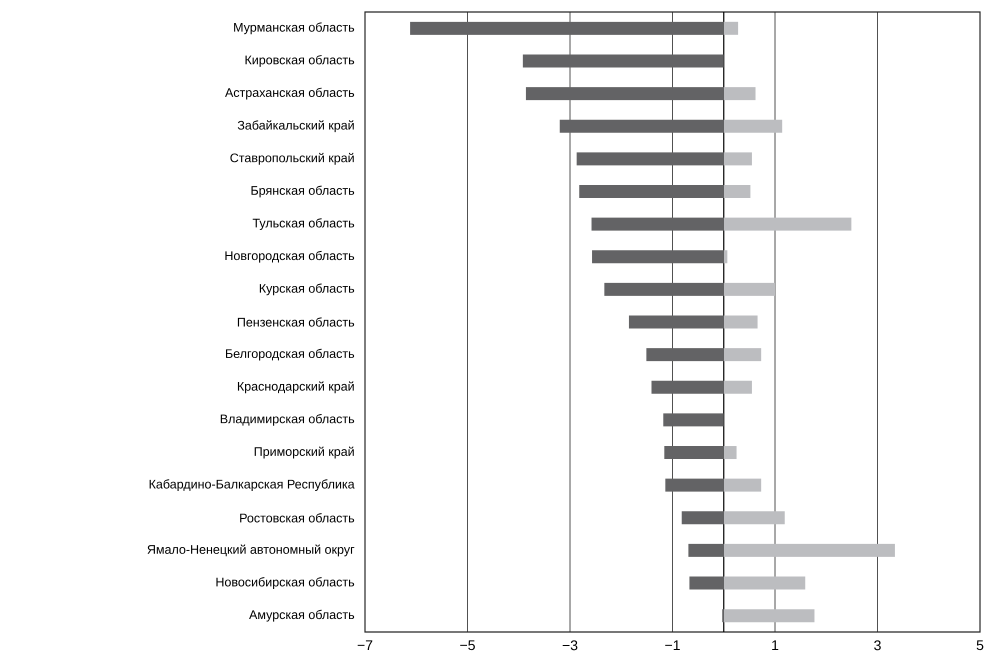  Describe the element at coordinates (775, 645) in the screenshot. I see `x-tick-label: 1` at that location.